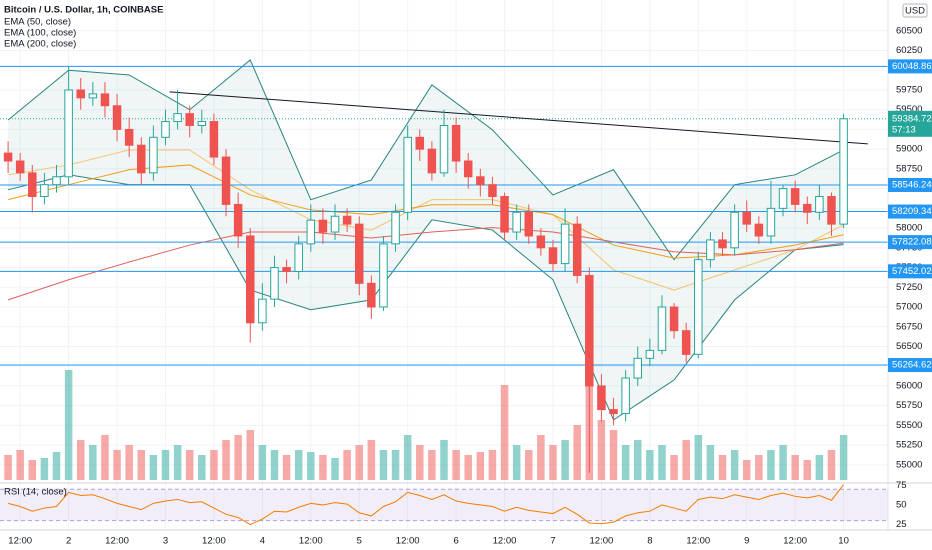 Image resolution: width=932 pixels, height=550 pixels. I want to click on y-tick-label: 56500, so click(909, 346).